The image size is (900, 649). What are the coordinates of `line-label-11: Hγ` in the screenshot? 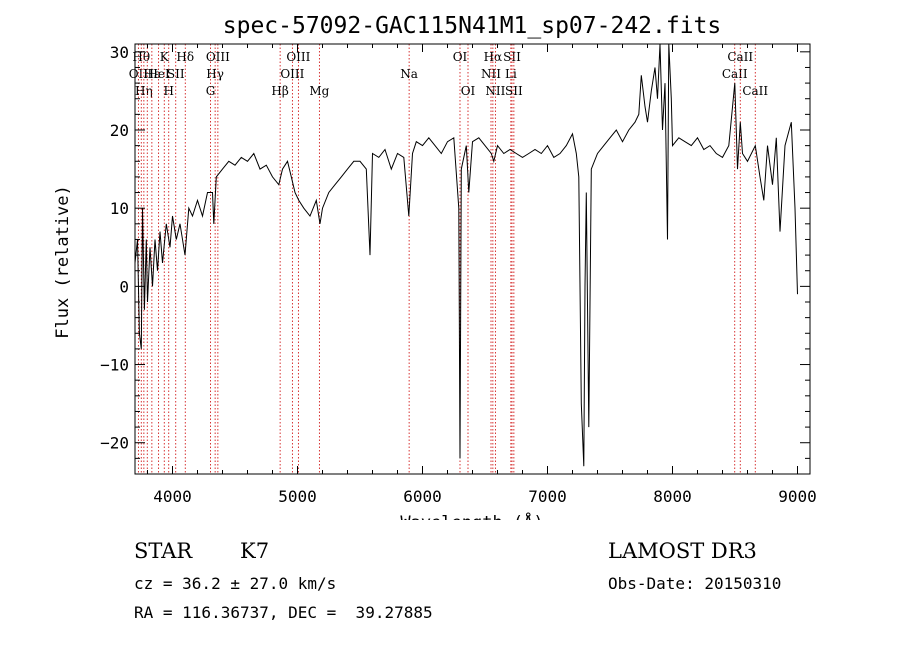 It's located at (215, 74).